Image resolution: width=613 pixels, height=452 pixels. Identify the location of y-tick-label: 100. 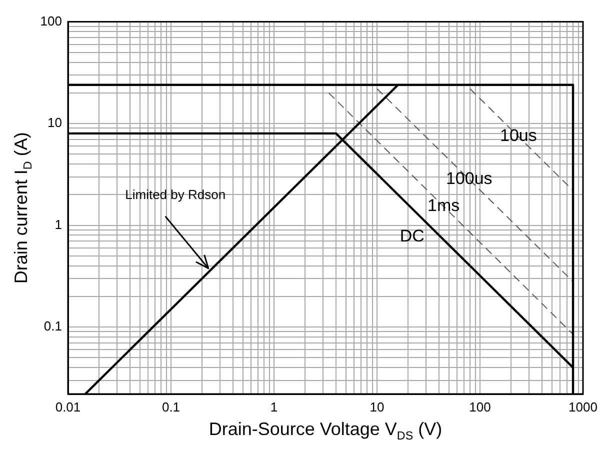
(51, 20).